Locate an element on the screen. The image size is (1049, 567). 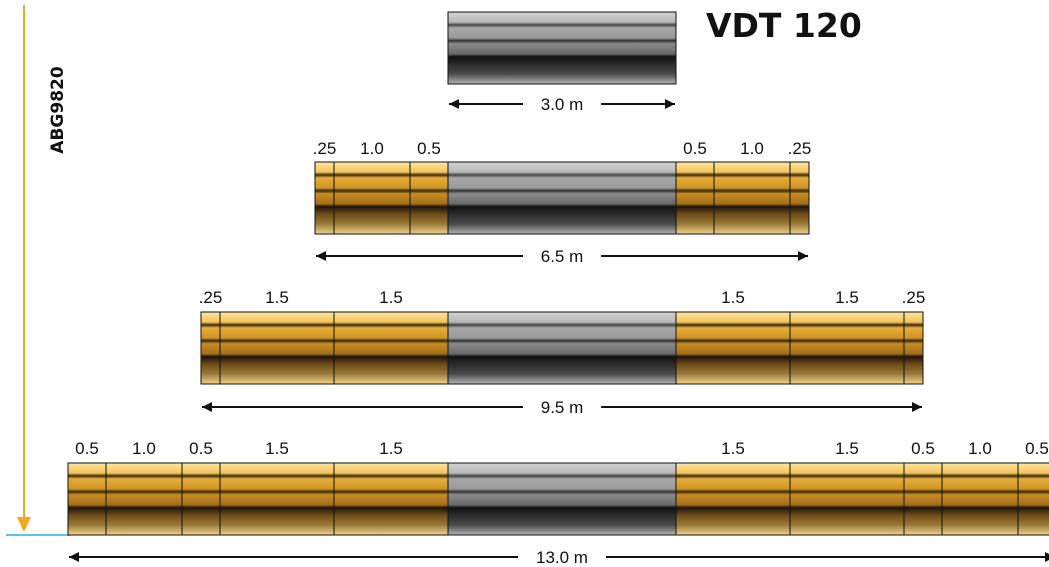
total-width-label: 6.5 m is located at coordinates (562, 256).